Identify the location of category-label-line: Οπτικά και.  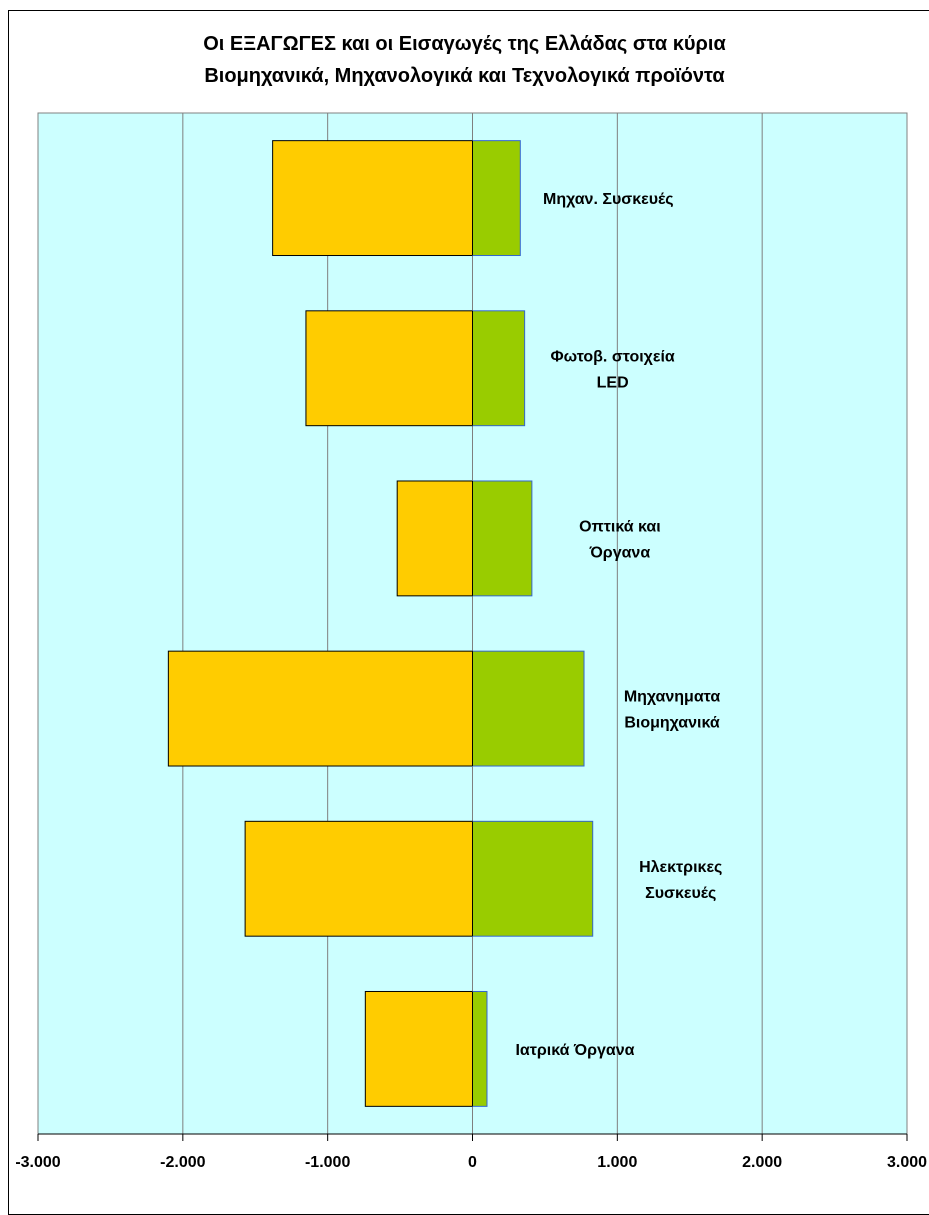
(620, 526).